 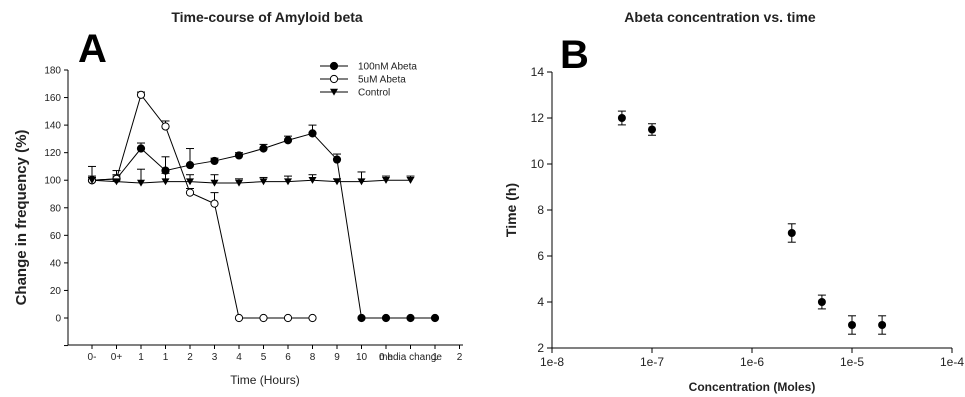 I want to click on y-tick-label-b: 4, so click(x=540, y=302).